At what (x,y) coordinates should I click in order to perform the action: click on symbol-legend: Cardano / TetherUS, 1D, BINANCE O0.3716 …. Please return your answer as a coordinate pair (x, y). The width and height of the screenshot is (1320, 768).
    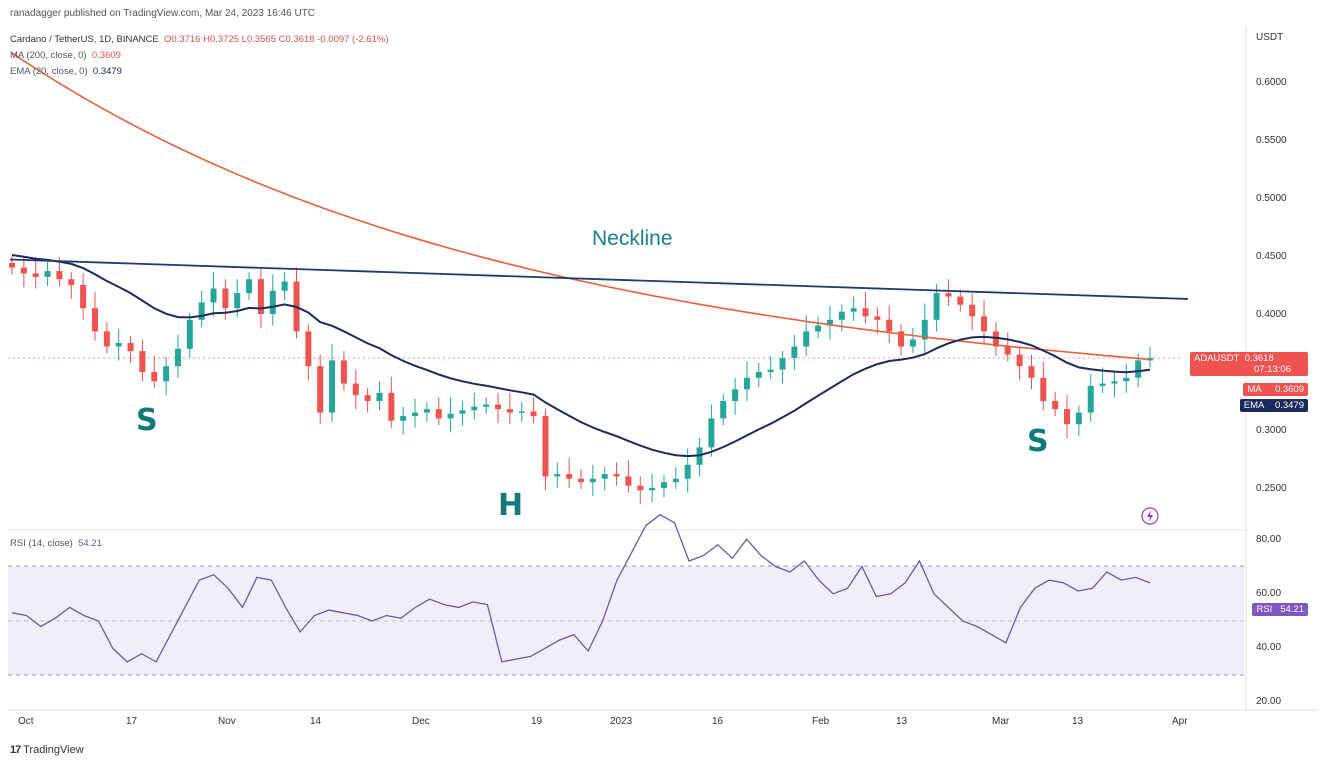
    Looking at the image, I should click on (199, 39).